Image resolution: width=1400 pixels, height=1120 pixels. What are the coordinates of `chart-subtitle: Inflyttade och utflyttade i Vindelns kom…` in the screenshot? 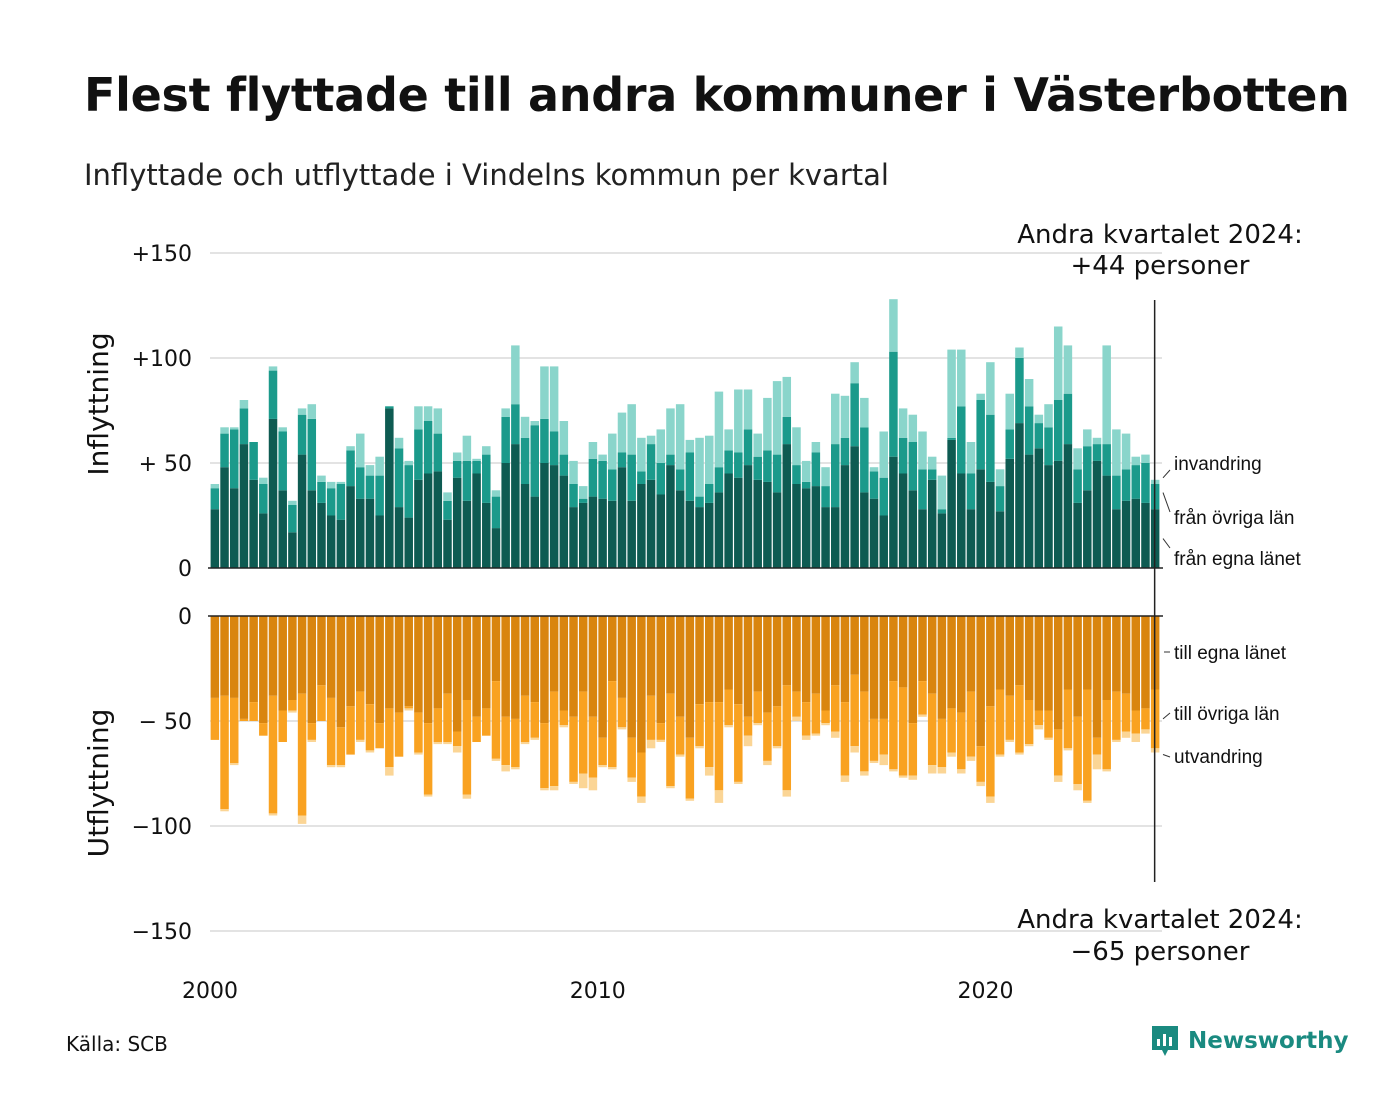 It's located at (486, 175).